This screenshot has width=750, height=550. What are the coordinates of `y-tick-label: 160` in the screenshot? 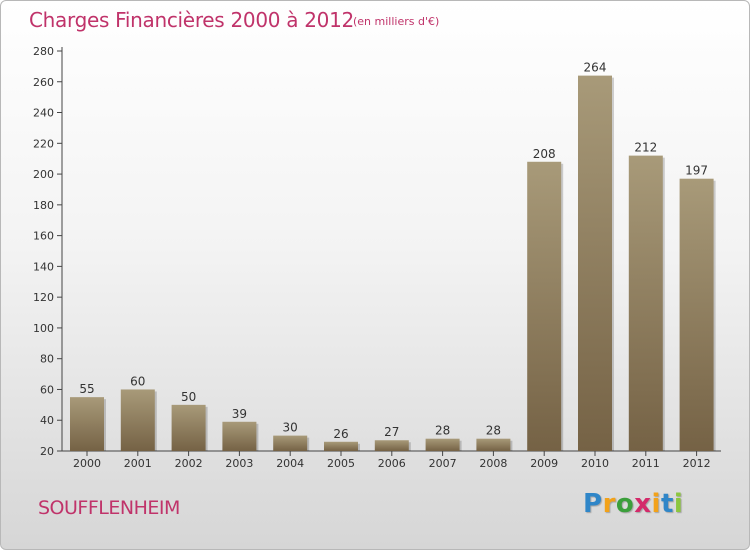 It's located at (43, 236).